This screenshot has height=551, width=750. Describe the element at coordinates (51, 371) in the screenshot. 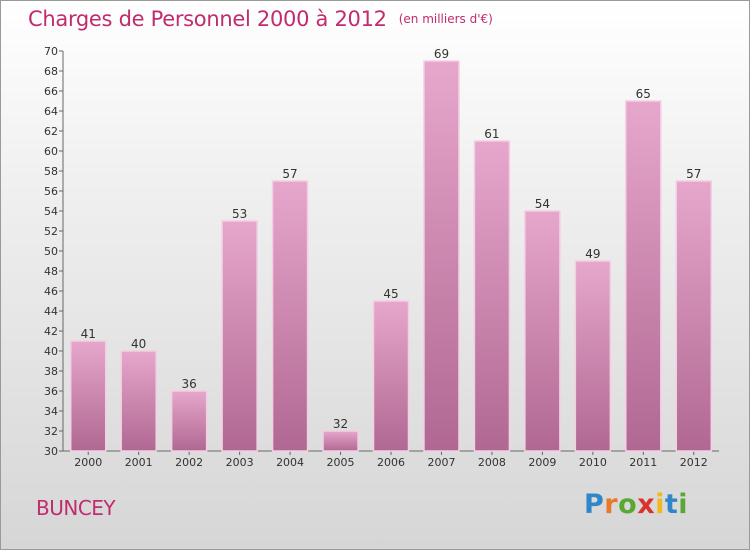

I see `y-tick-label: 38` at that location.